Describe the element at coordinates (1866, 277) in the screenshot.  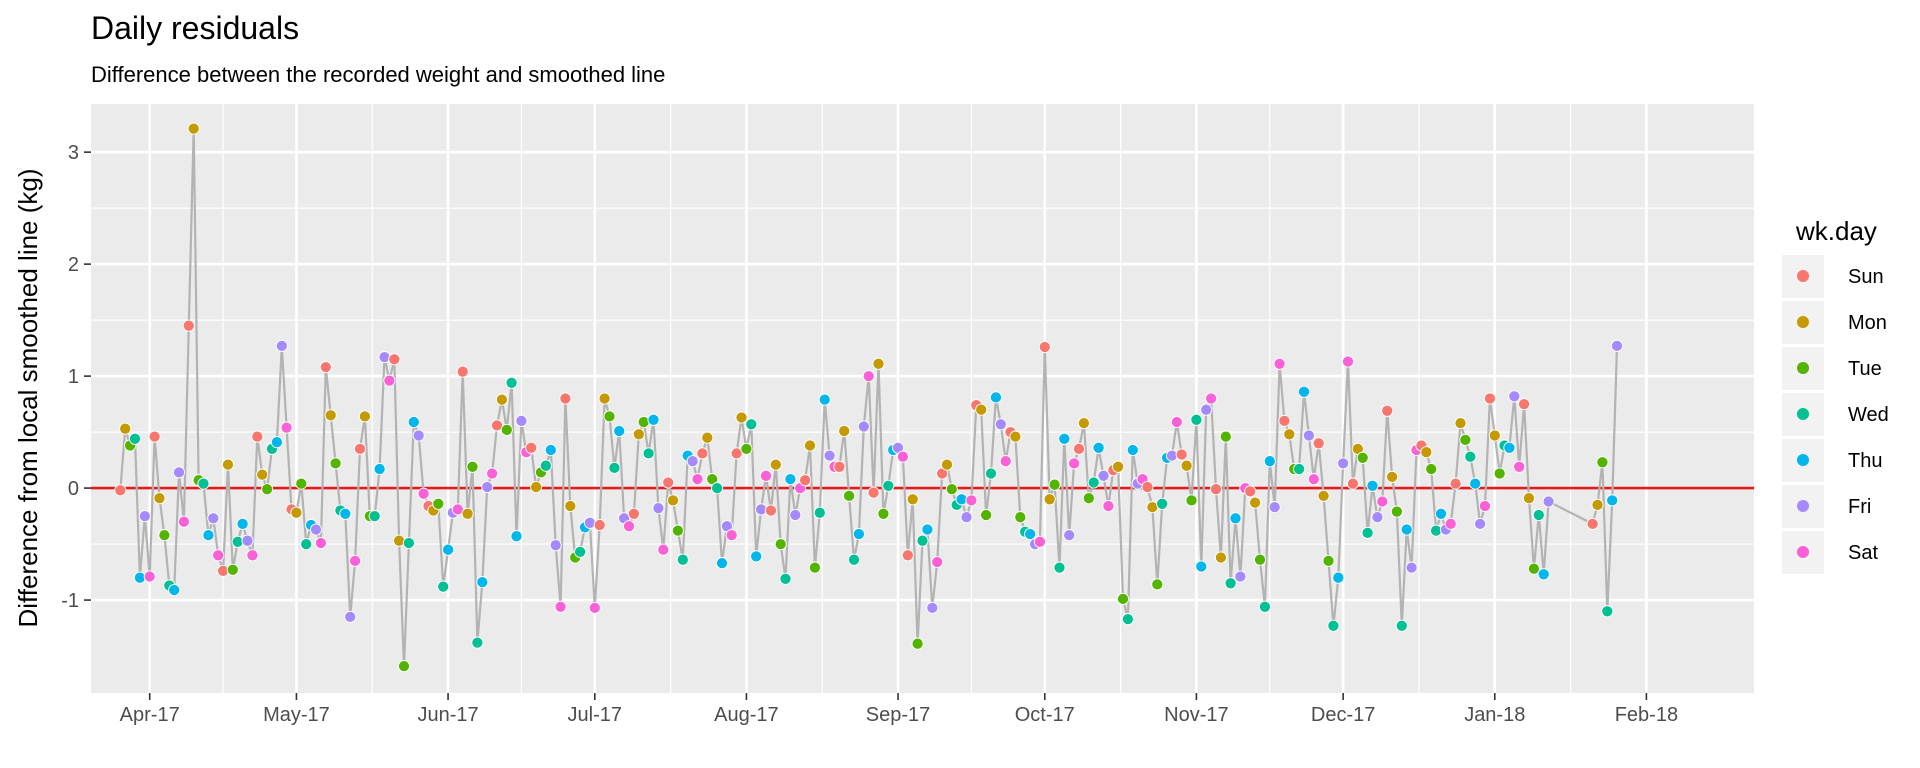
I see `legend-label-sun: Sun` at that location.